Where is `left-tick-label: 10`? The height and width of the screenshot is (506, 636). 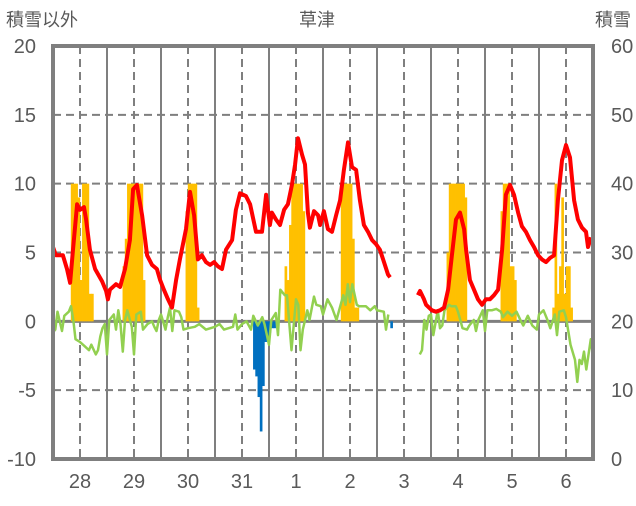
left-tick-label: 10 is located at coordinates (25, 185).